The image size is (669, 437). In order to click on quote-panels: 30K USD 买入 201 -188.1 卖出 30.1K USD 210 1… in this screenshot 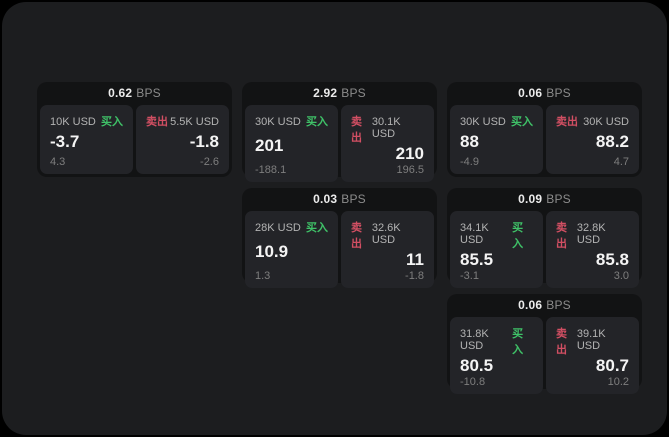, I will do `click(339, 143)`.